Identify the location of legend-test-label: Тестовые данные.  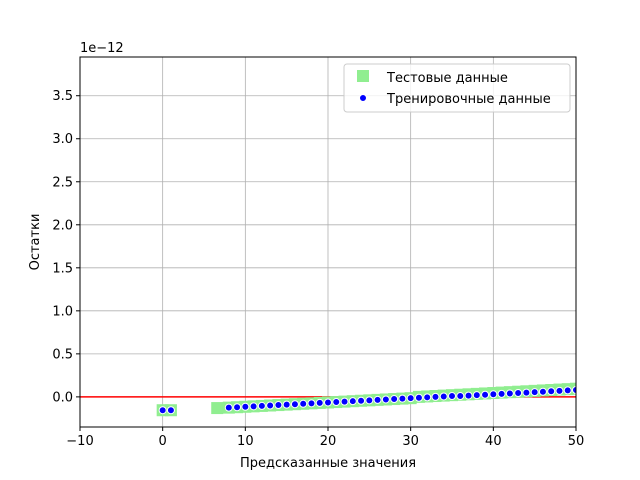
(447, 78).